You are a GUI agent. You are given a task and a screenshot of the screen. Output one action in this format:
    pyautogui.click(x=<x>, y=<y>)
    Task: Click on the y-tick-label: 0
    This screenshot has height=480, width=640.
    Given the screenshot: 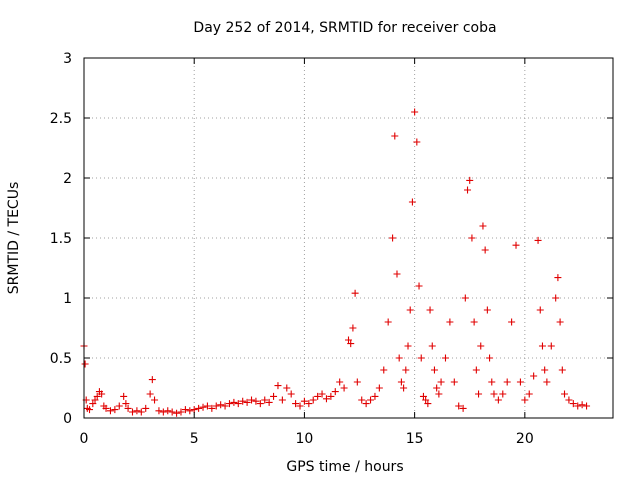 What is the action you would take?
    pyautogui.click(x=67, y=419)
    